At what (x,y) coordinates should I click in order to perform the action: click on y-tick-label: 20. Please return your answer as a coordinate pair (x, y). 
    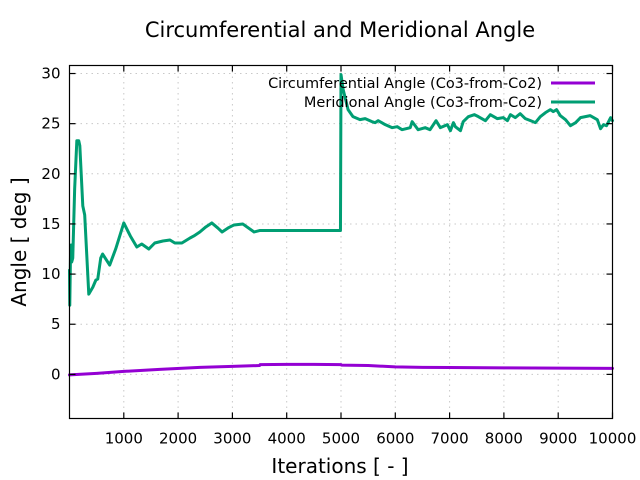
    Looking at the image, I should click on (50, 174).